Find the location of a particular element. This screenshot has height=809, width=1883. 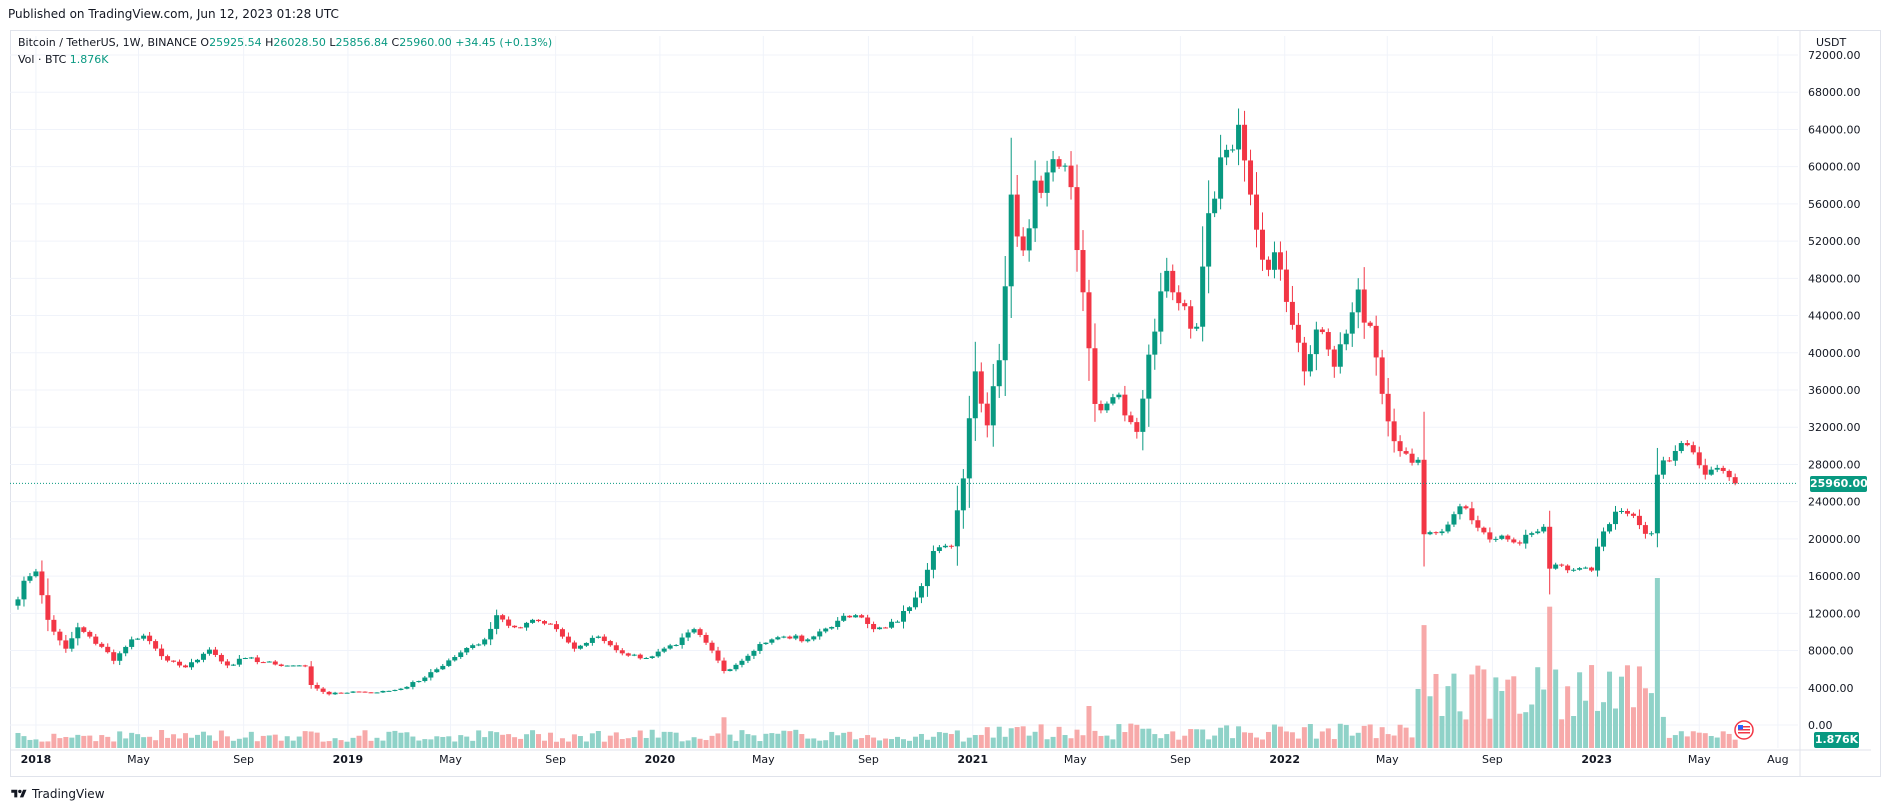

volume-label: Vol · BTC is located at coordinates (42, 59).